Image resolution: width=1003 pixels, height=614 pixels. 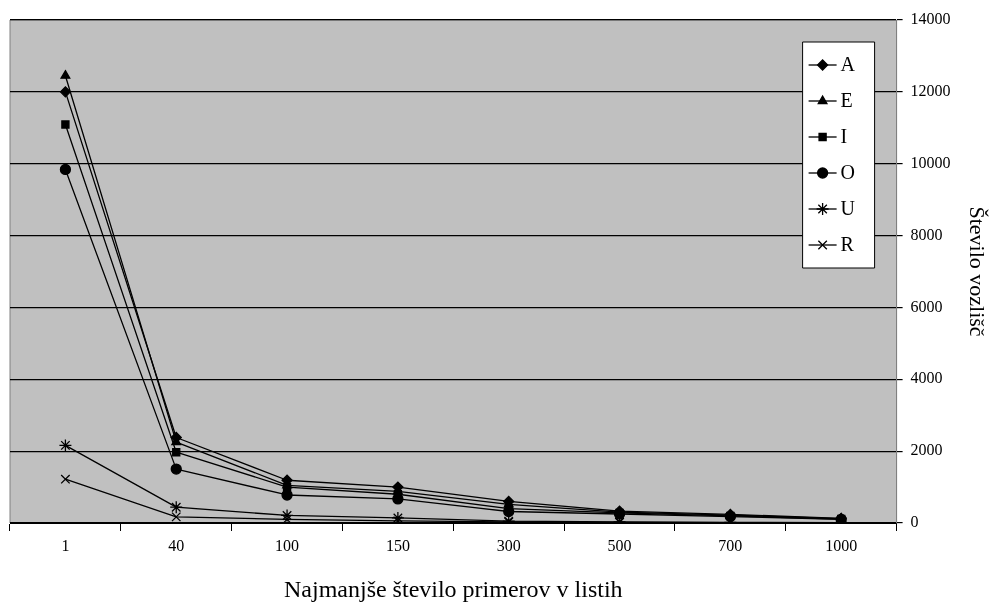 What do you see at coordinates (930, 162) in the screenshot?
I see `y-tick-label: 10000` at bounding box center [930, 162].